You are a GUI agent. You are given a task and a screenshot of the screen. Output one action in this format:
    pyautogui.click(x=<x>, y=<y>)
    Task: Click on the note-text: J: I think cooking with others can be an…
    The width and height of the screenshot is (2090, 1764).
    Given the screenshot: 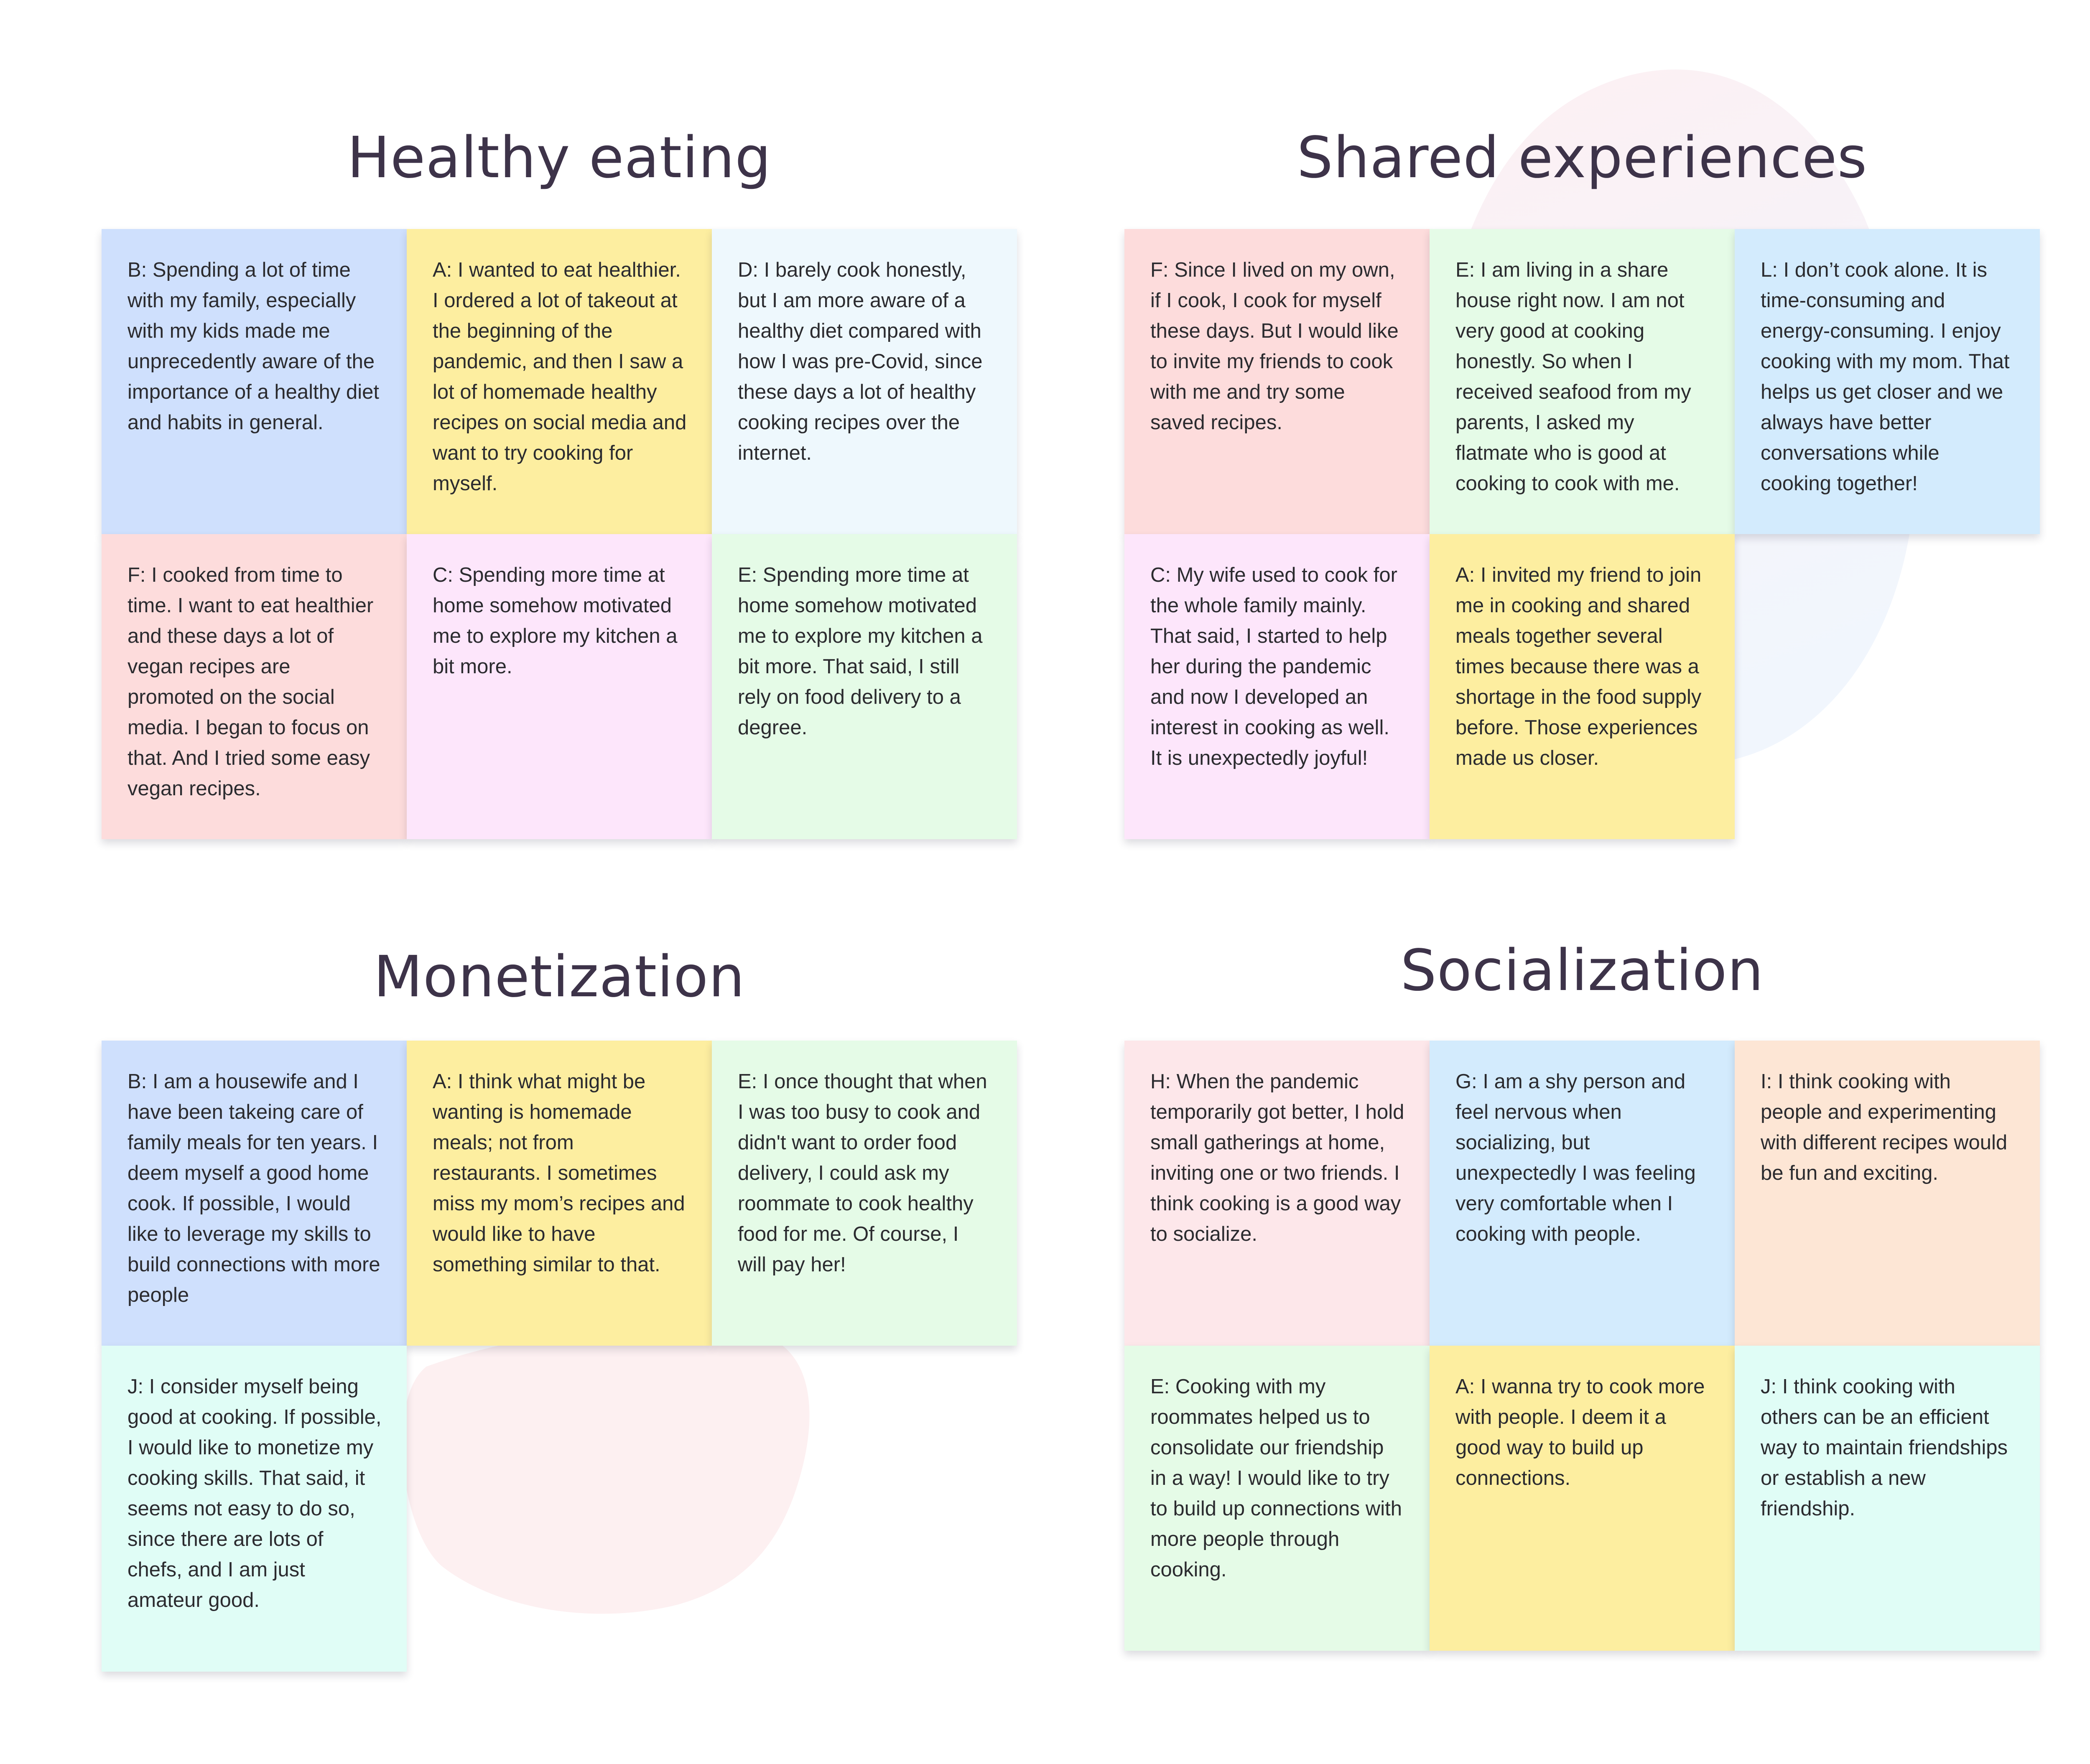 What is the action you would take?
    pyautogui.click(x=1885, y=1447)
    